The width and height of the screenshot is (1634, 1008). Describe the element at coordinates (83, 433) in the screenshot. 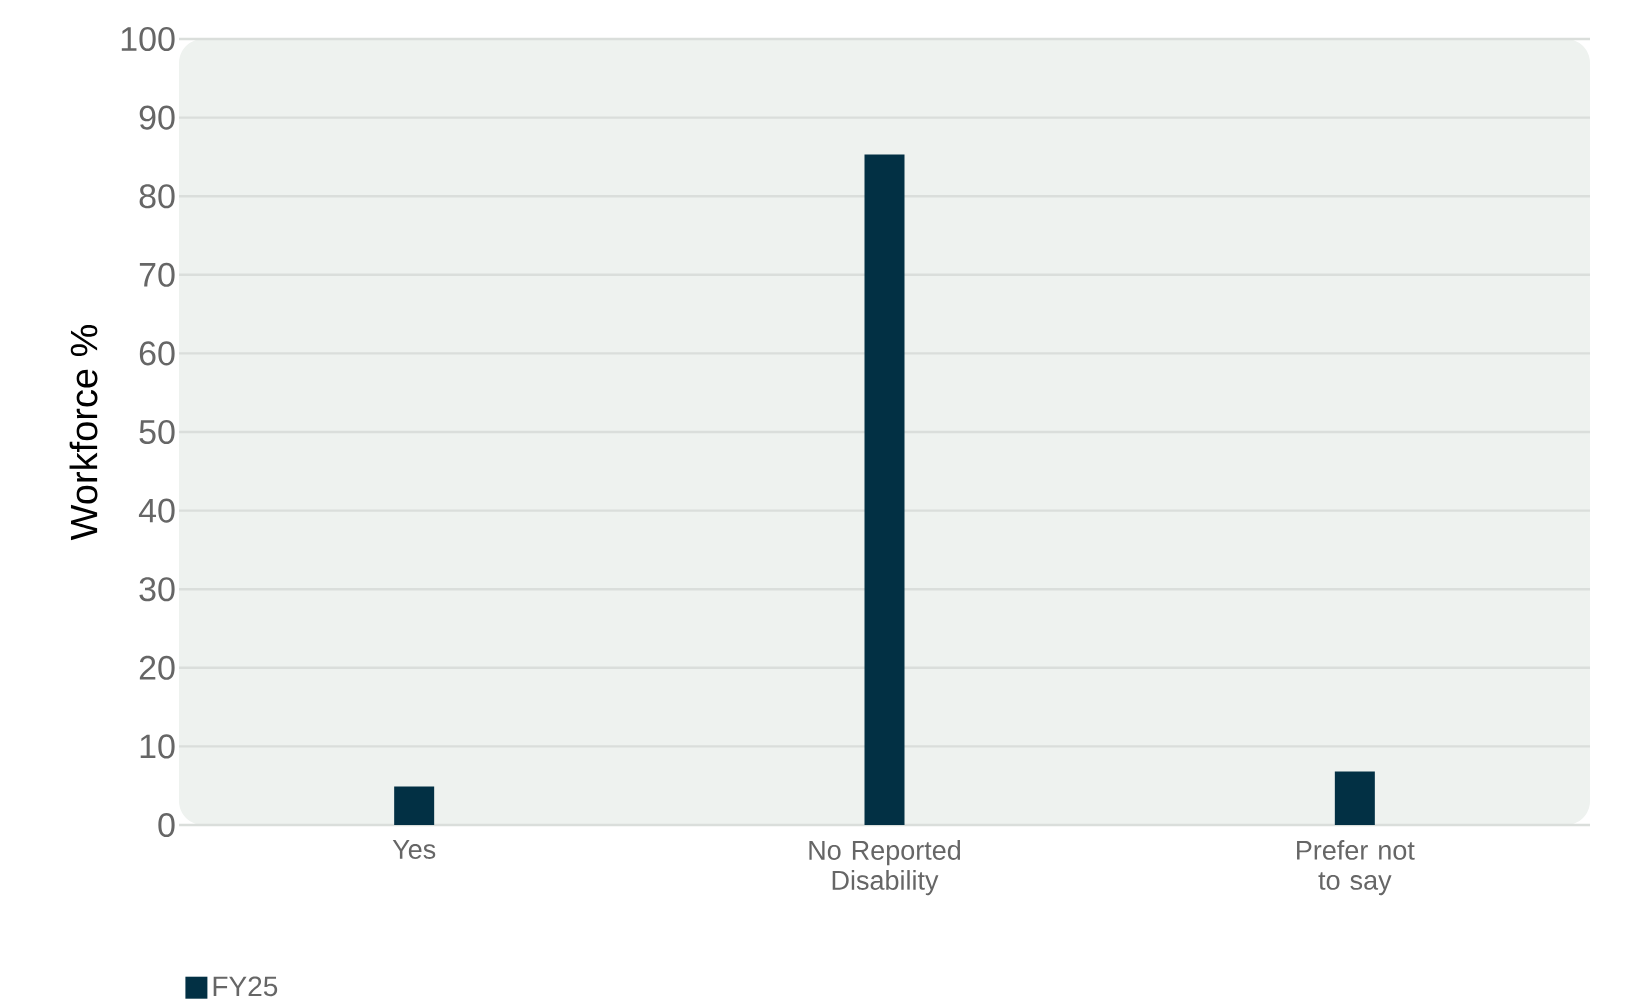

I see `y-axis-title: Workforce %` at that location.